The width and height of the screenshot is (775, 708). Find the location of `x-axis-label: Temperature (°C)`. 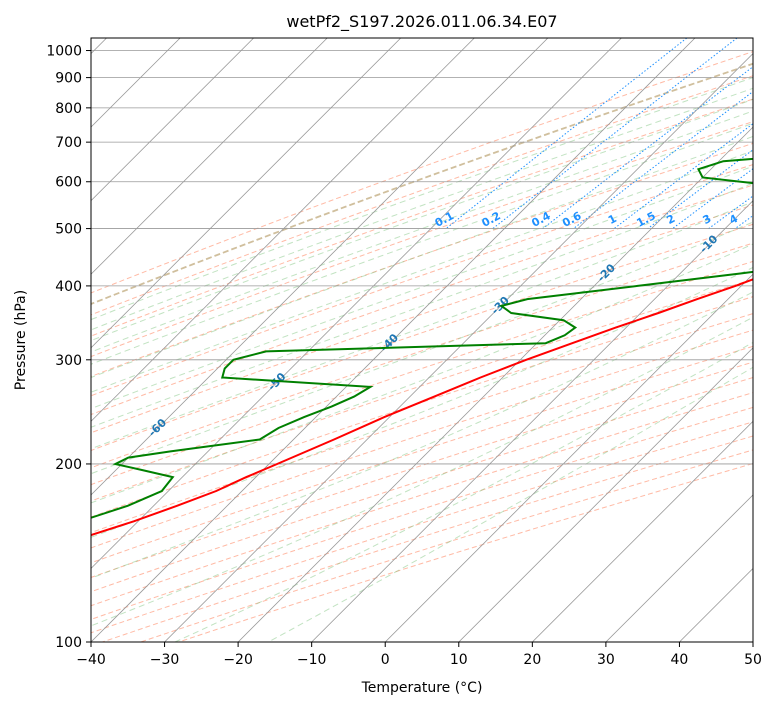

x-axis-label: Temperature (°C) is located at coordinates (422, 688).